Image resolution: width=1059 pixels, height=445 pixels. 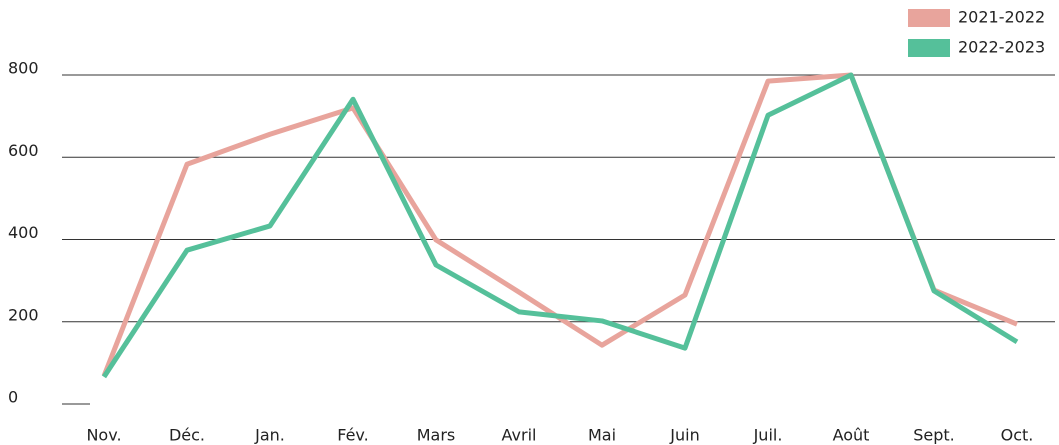 I want to click on x-tick-label: Mai, so click(x=602, y=435).